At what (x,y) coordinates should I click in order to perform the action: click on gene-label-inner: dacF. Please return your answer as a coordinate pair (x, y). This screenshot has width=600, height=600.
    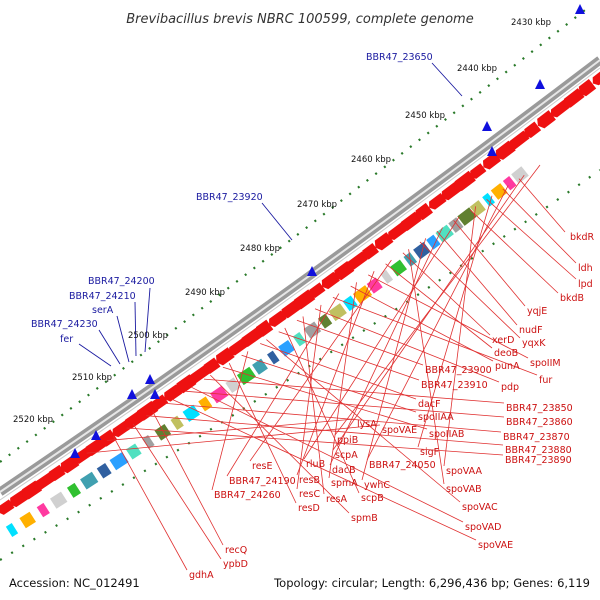
    Looking at the image, I should click on (429, 404).